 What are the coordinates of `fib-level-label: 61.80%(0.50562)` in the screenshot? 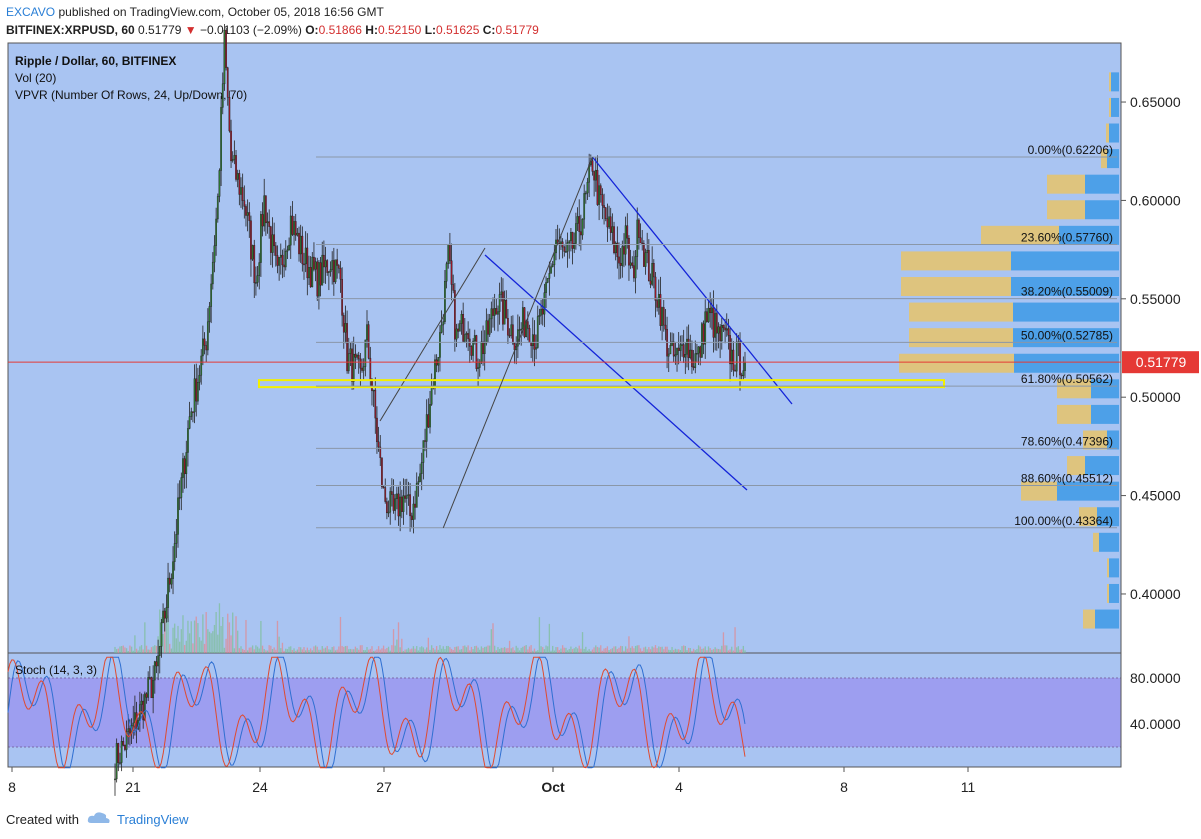 It's located at (1067, 379).